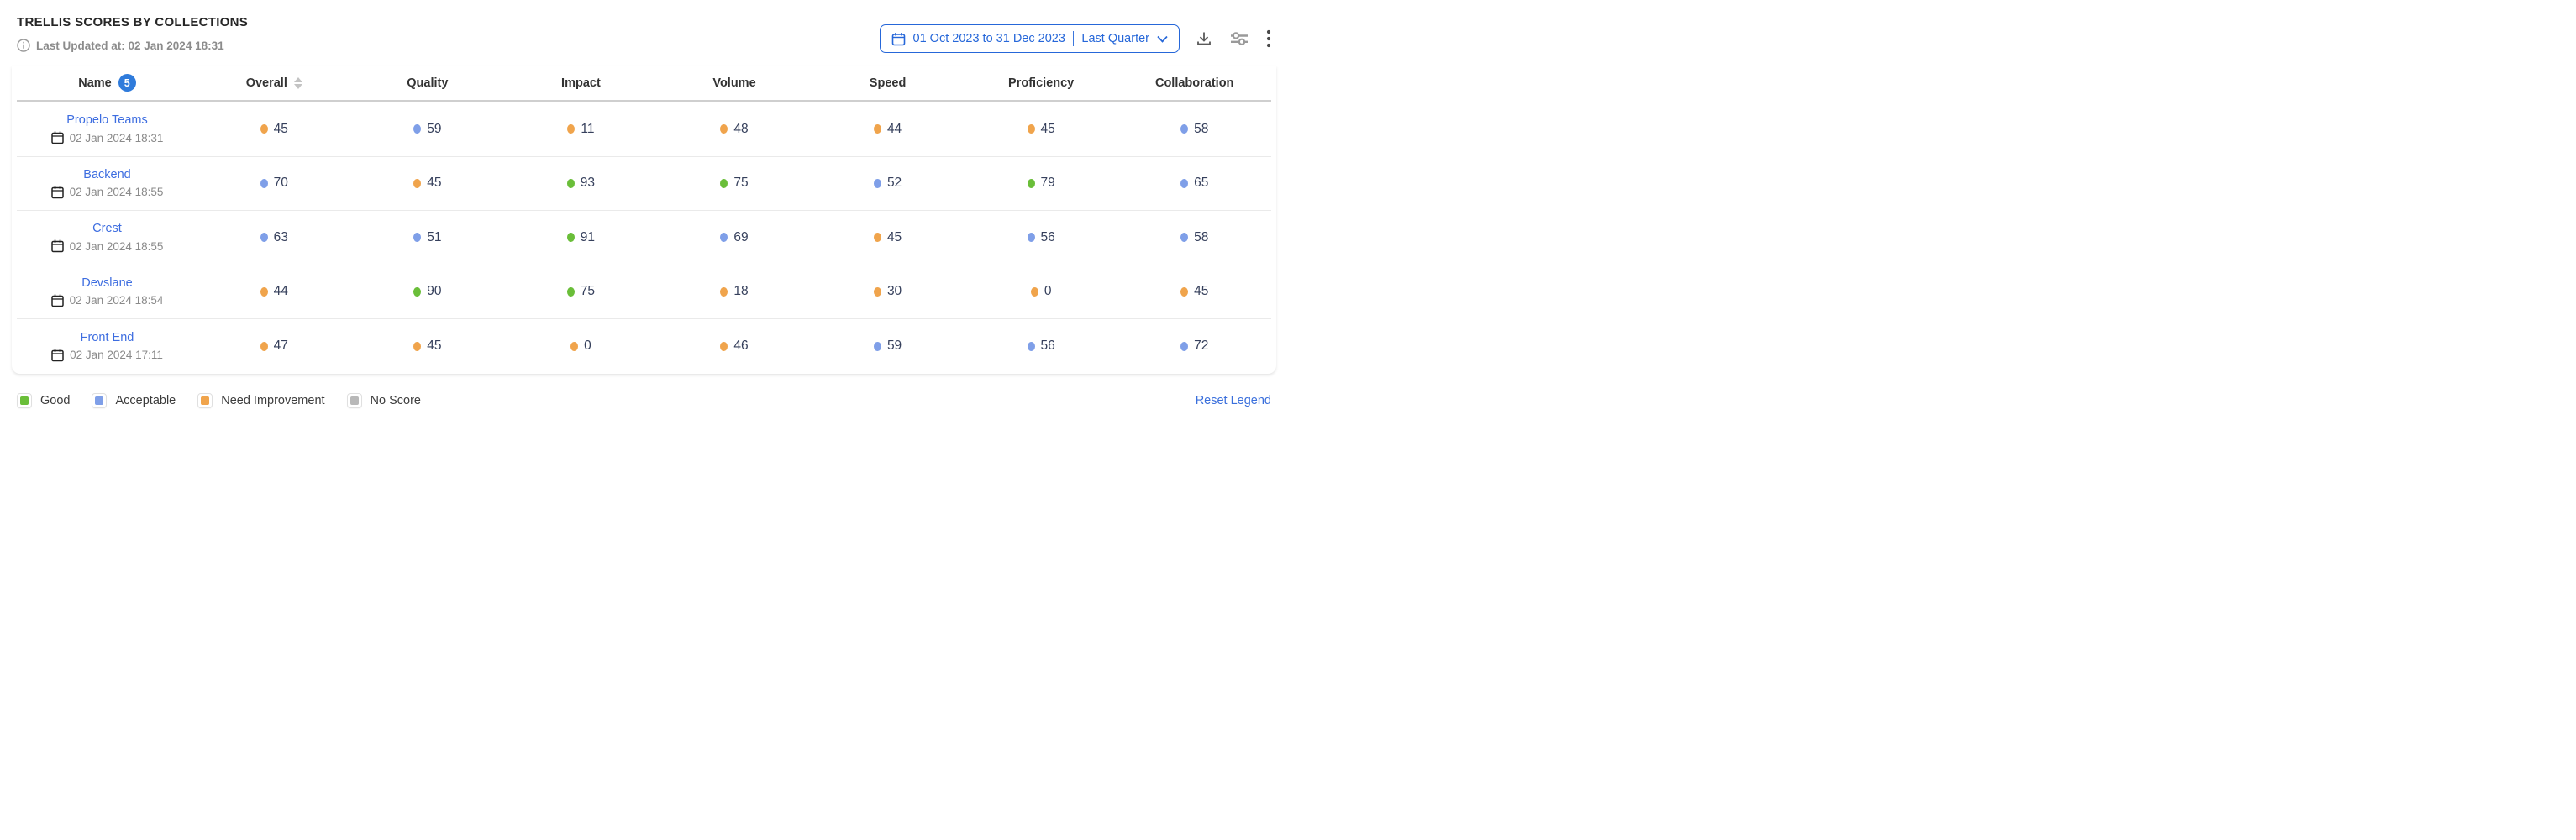  What do you see at coordinates (1268, 39) in the screenshot?
I see `kebab-menu-button` at bounding box center [1268, 39].